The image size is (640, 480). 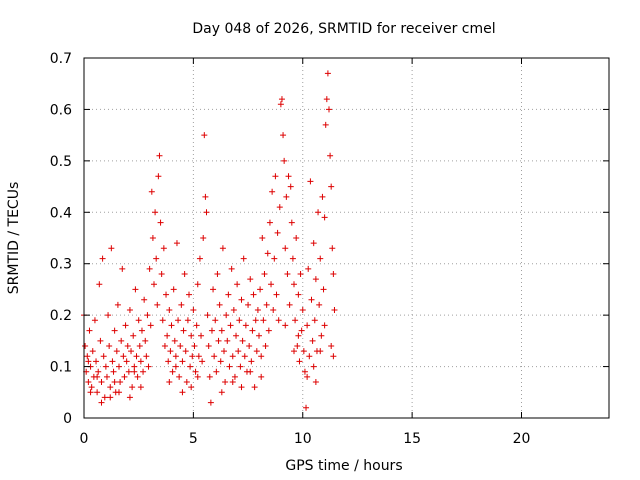 I want to click on y-tick-labels: 0 0.1 0.2 0.3 0.4 0.5 0.6 0.7, so click(x=61, y=239).